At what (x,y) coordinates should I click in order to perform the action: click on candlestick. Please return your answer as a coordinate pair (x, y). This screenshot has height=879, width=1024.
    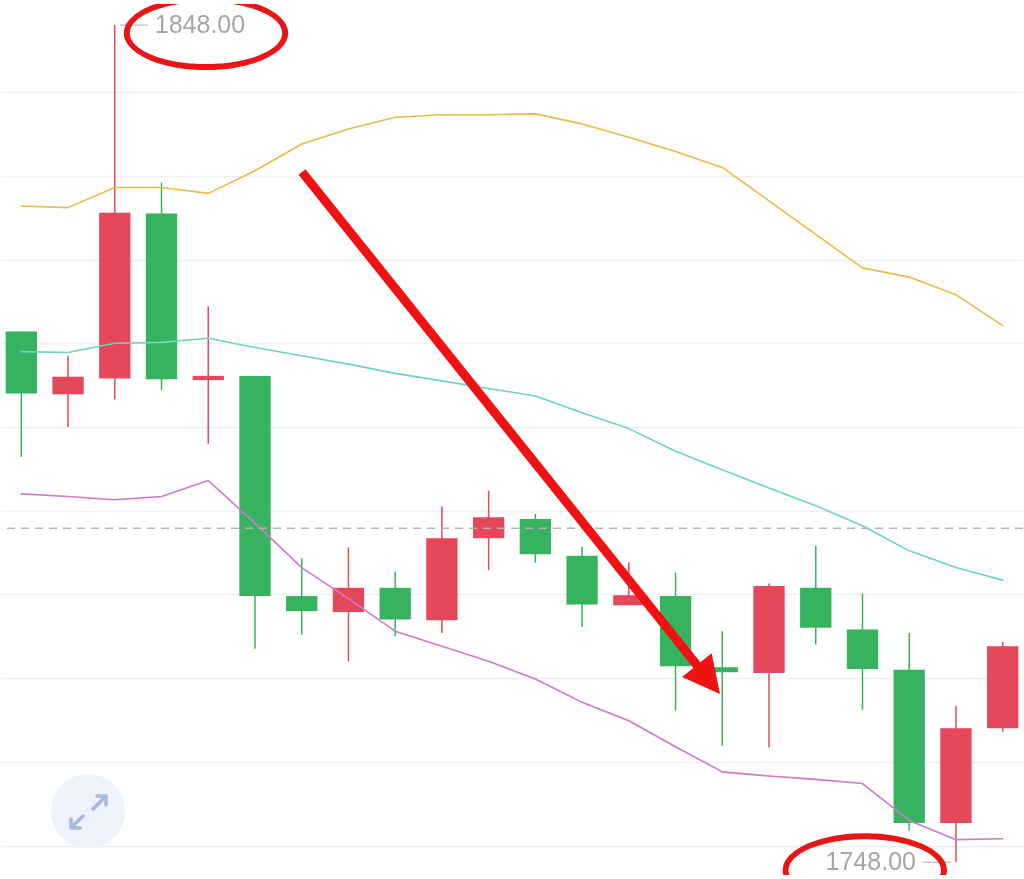
    Looking at the image, I should click on (208, 375).